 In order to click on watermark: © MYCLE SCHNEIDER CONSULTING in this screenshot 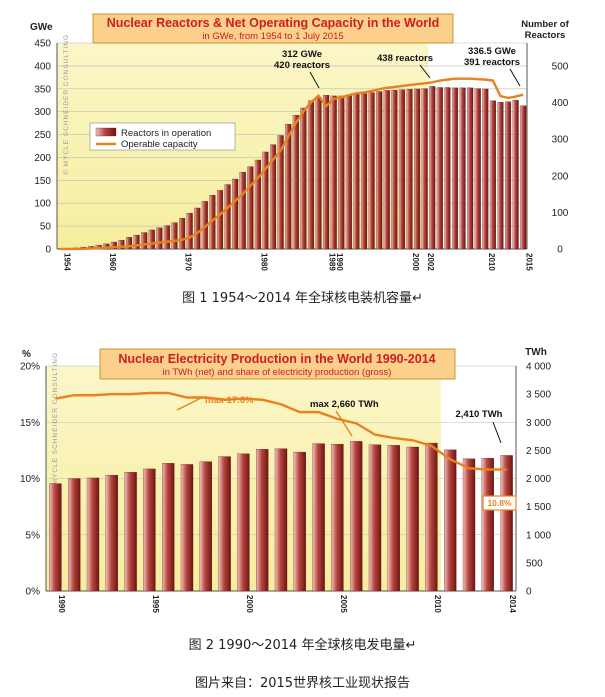, I will do `click(55, 422)`.